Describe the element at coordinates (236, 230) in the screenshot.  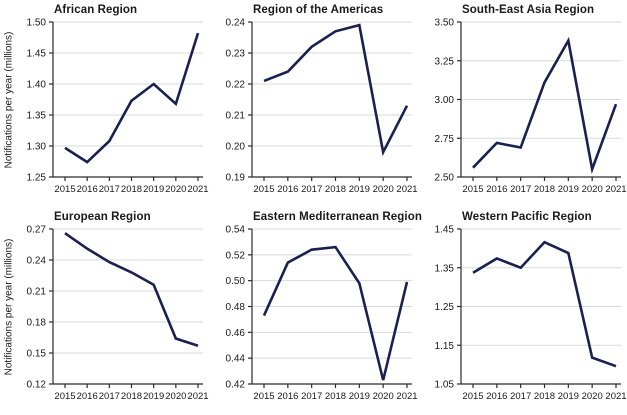
I see `y-tick-label: 0.54` at that location.